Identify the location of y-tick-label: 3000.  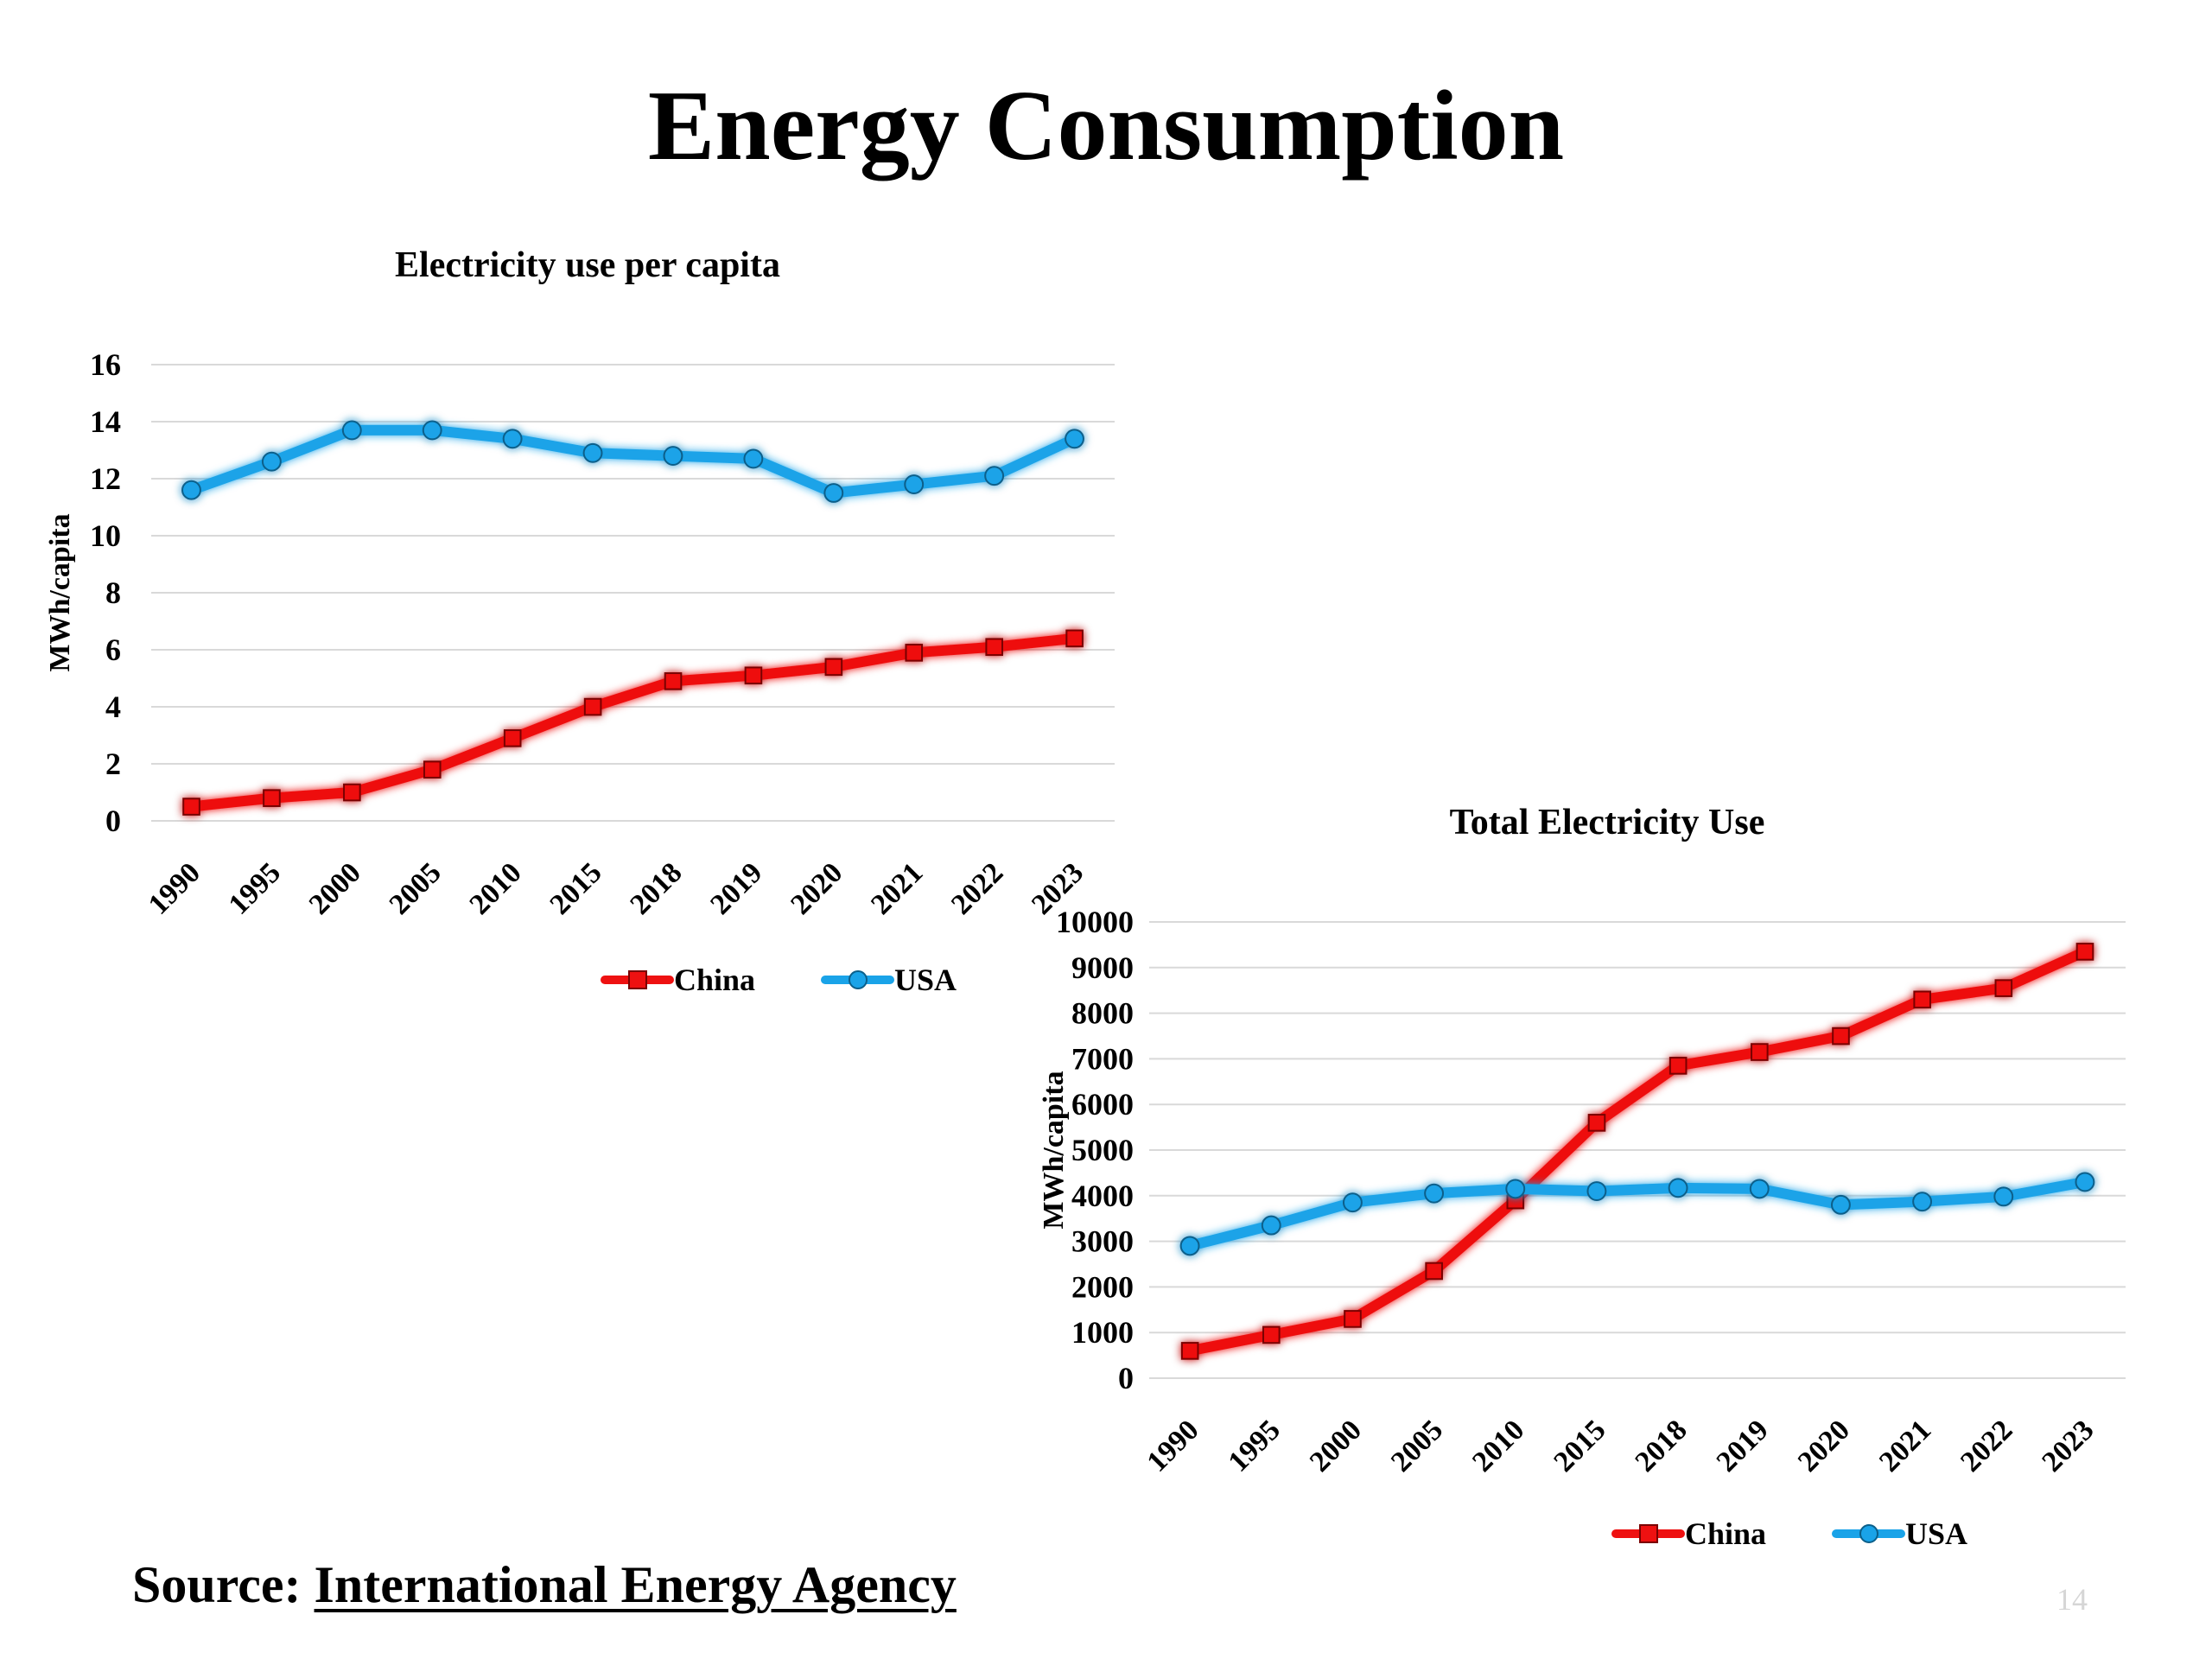
(1102, 1241).